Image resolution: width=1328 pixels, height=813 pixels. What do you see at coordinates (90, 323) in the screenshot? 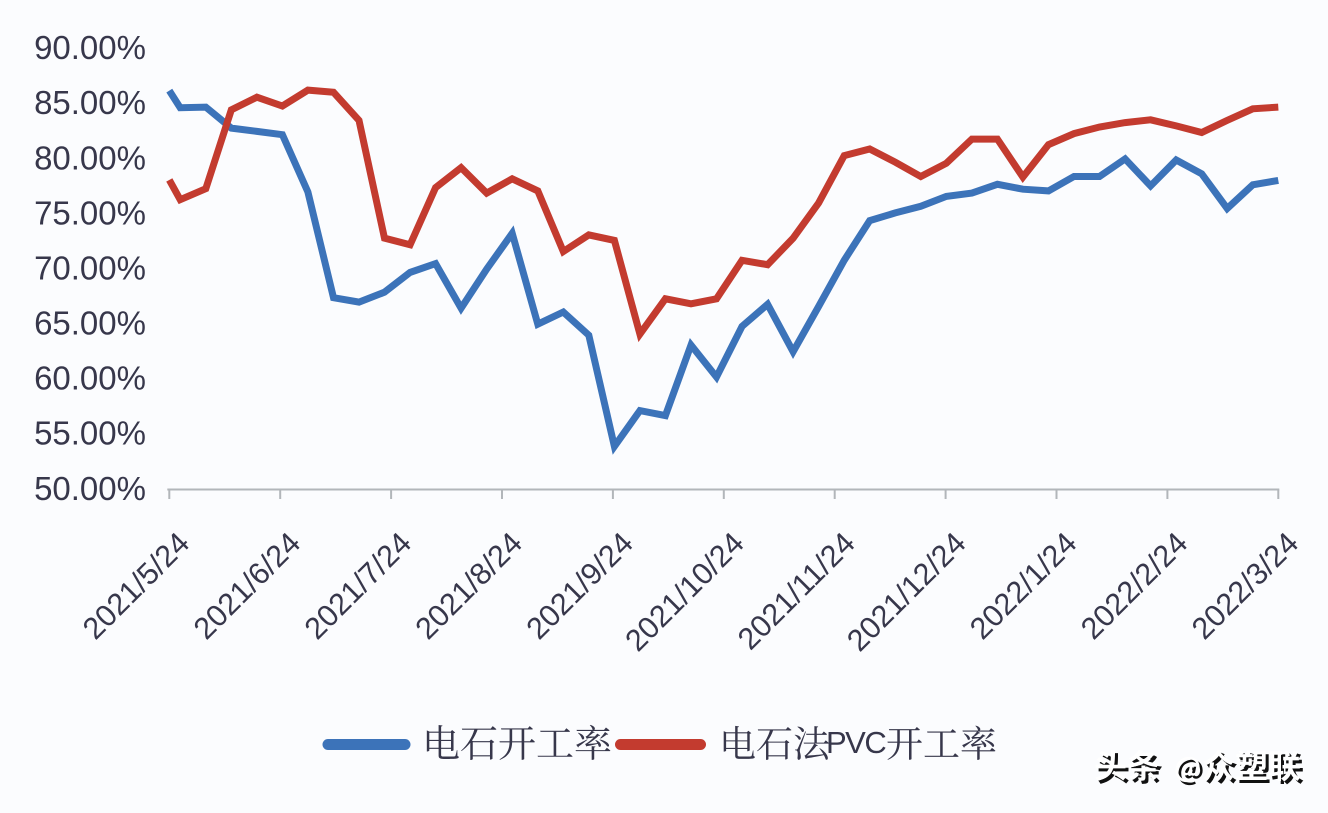
I see `svg-text: 65.00%` at bounding box center [90, 323].